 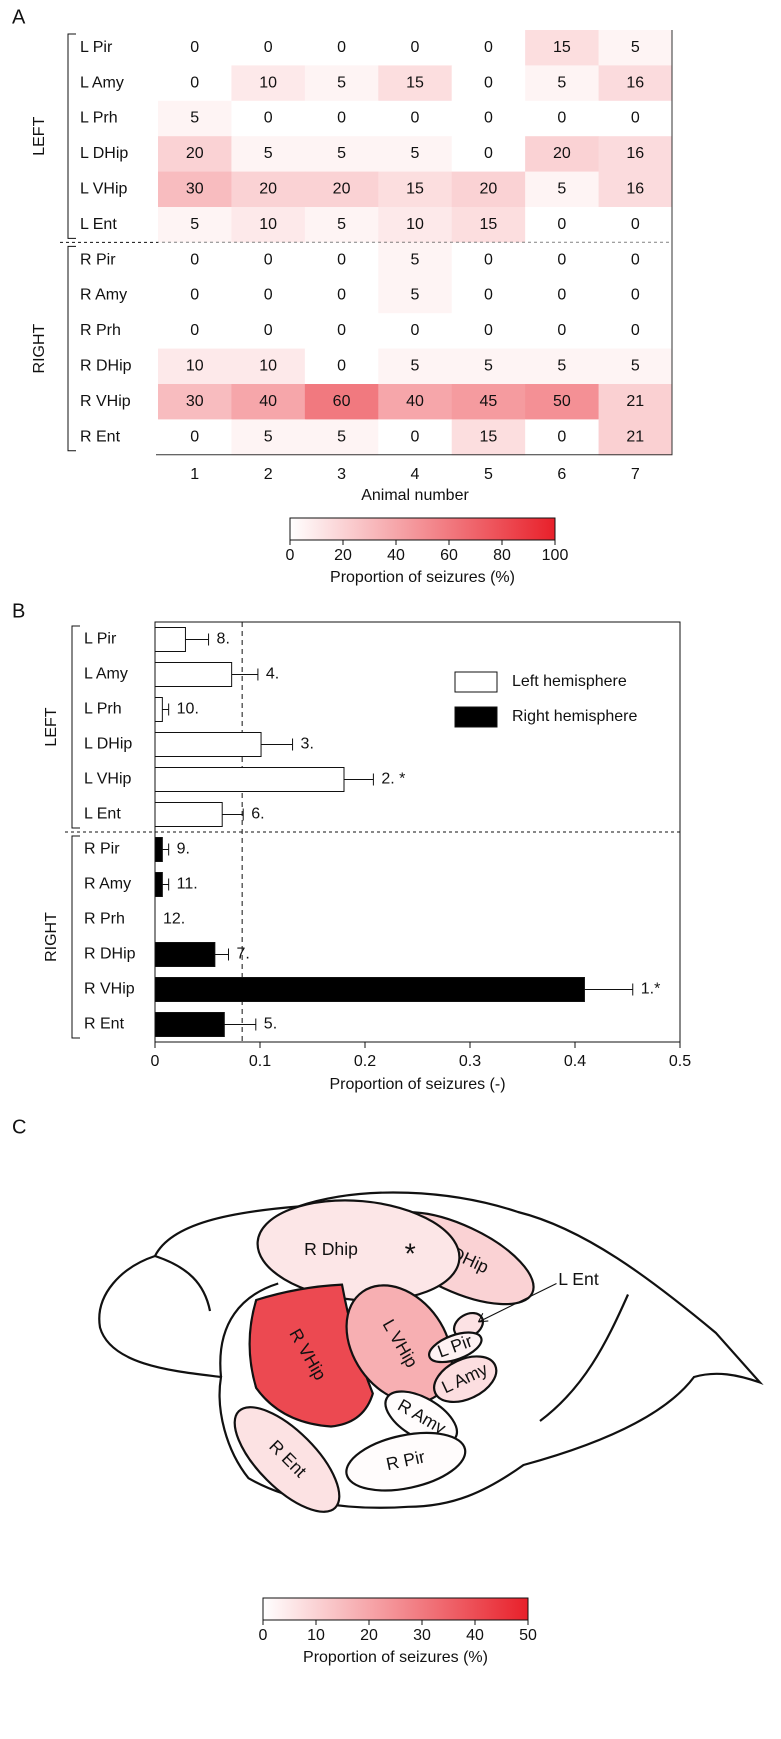 I want to click on y-tick-label: R VHip, so click(x=109, y=989).